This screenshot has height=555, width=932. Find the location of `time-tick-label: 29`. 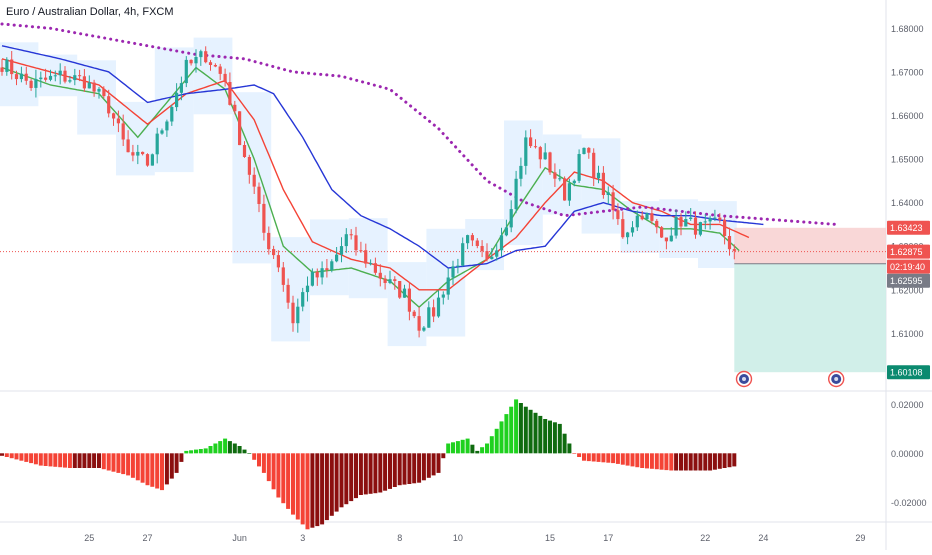

time-tick-label: 29 is located at coordinates (860, 538).